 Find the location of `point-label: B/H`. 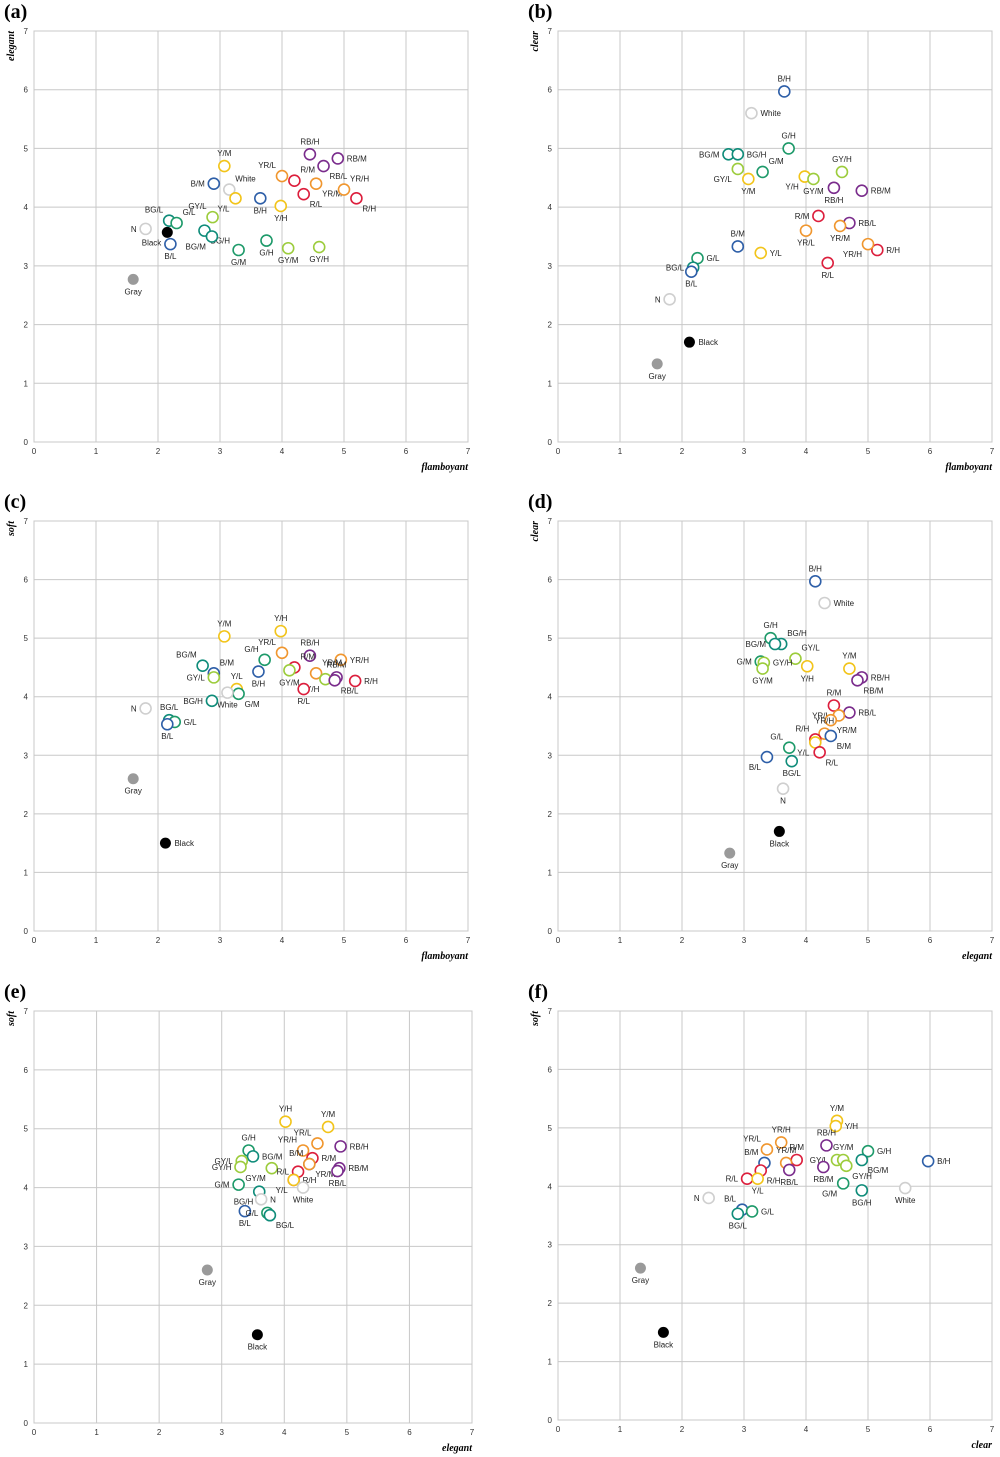

point-label: B/H is located at coordinates (261, 210).